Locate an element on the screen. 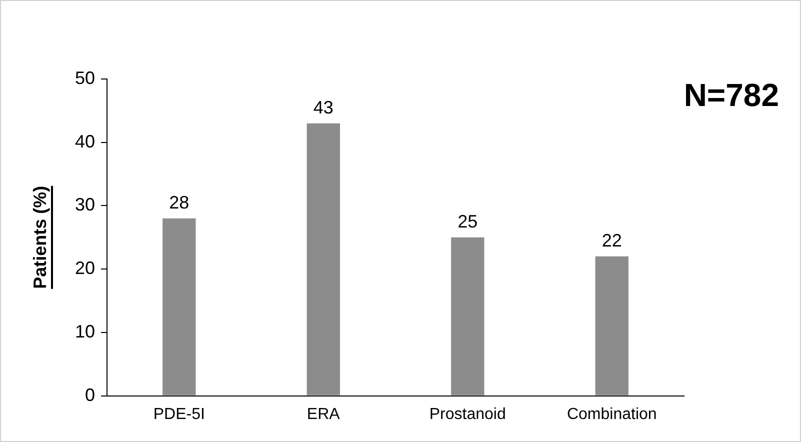 This screenshot has width=801, height=442. x-tick-label: ERA is located at coordinates (323, 414).